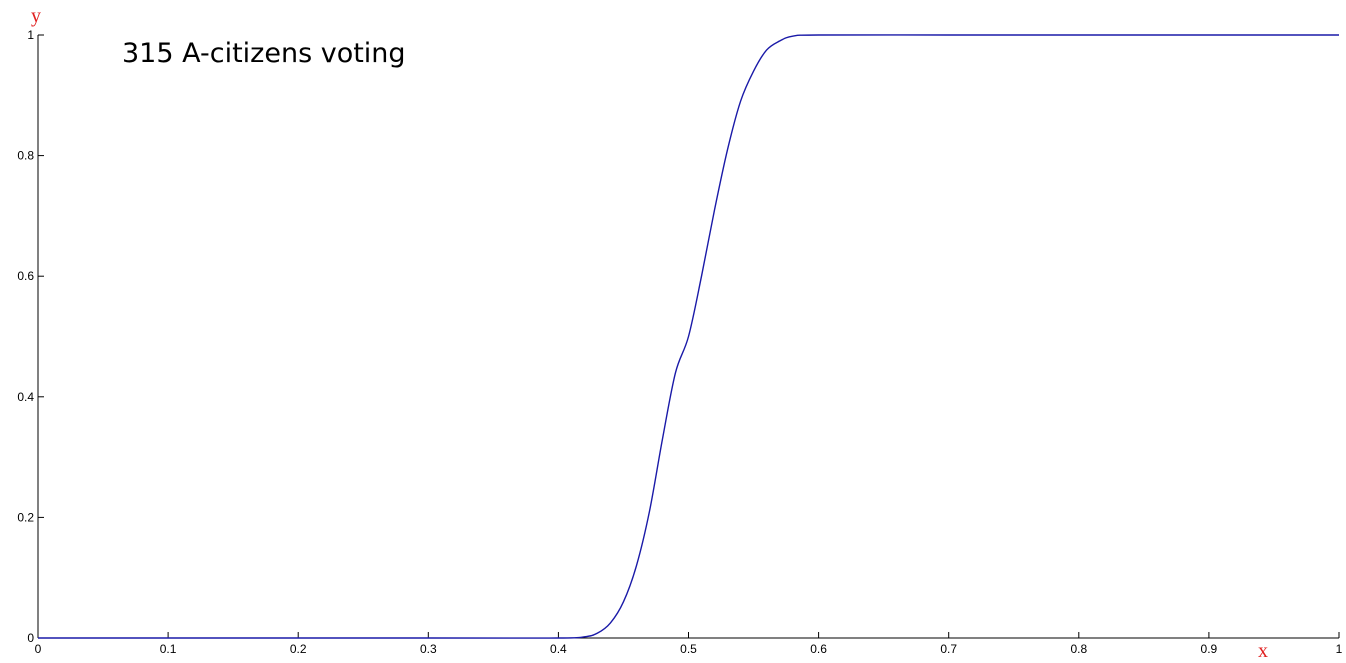  I want to click on x-tick-label: 0.9, so click(1209, 649).